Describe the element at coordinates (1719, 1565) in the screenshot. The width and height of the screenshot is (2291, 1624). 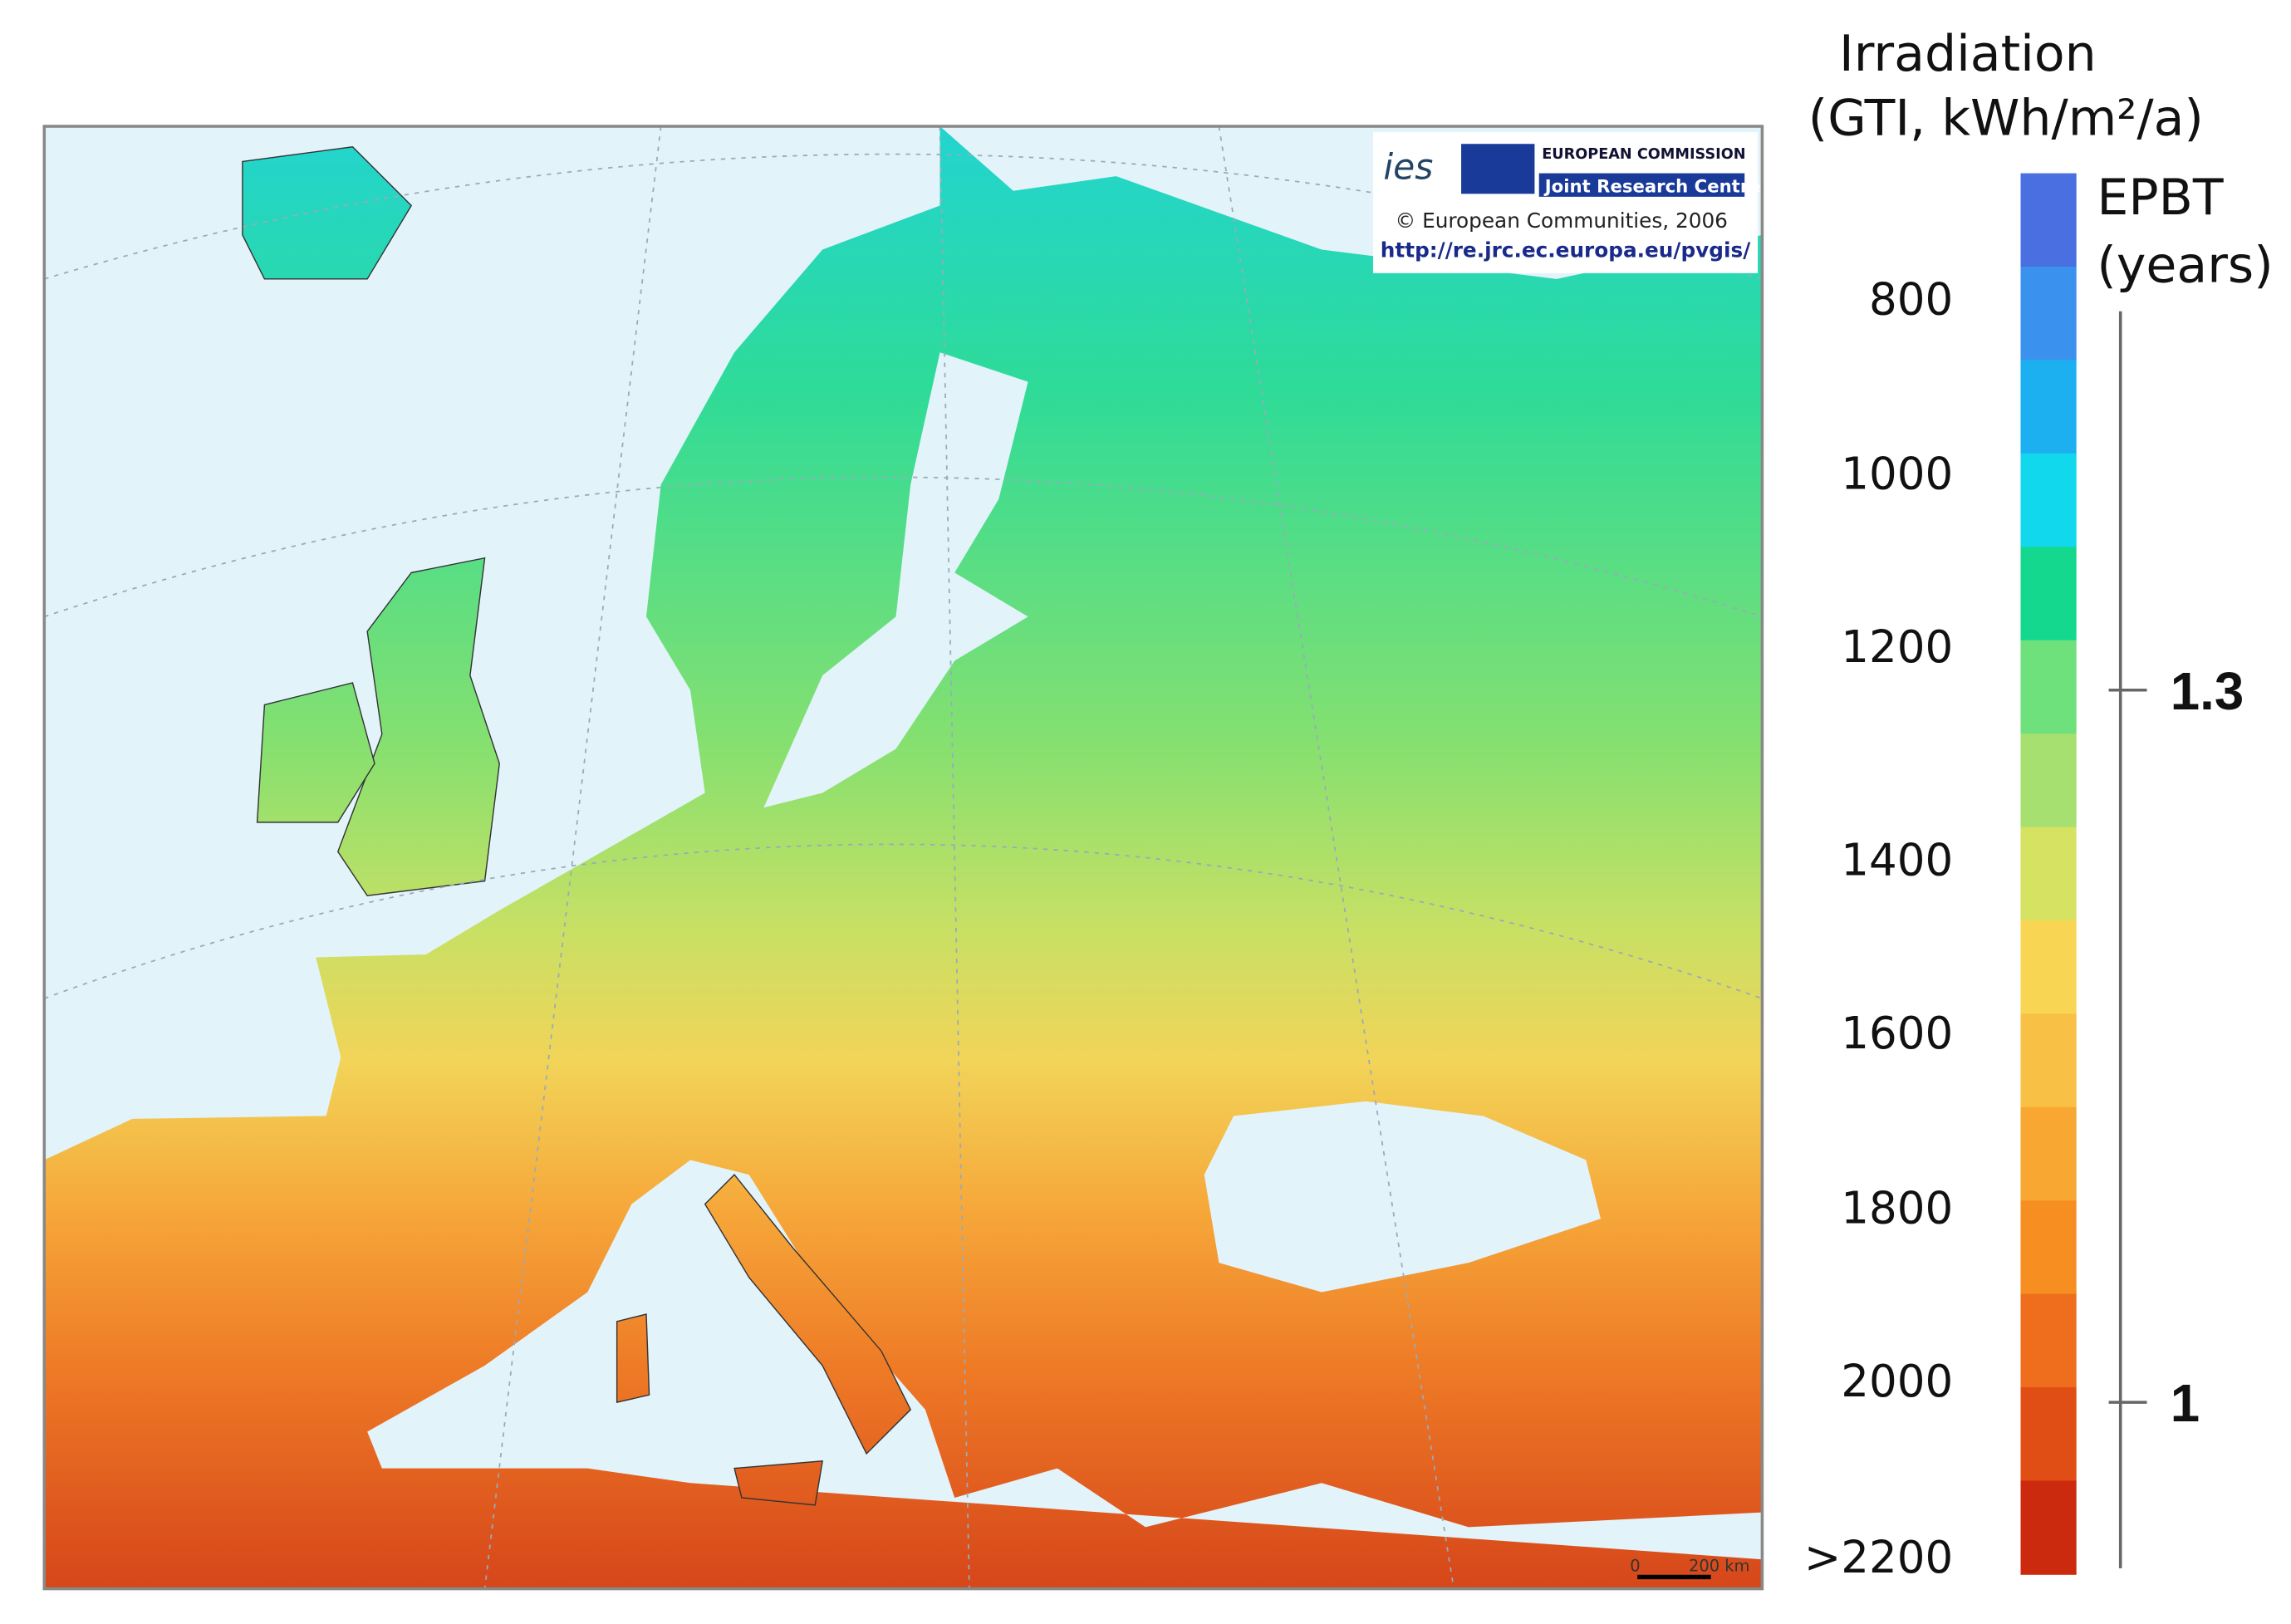
I see `scale-label: 200 km` at that location.